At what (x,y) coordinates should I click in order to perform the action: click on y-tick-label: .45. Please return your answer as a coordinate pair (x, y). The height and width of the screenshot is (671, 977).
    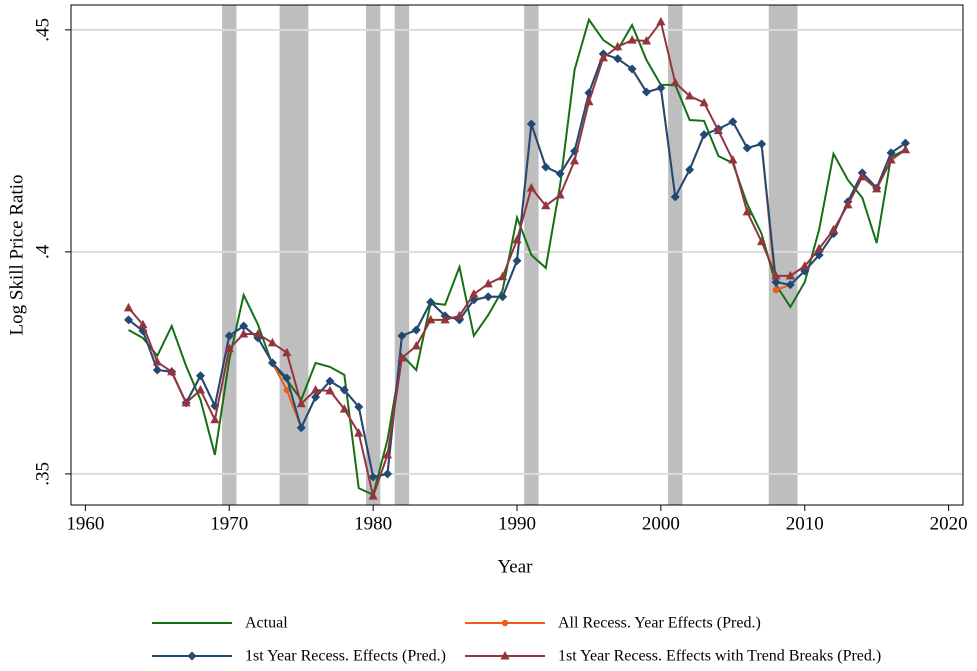
    Looking at the image, I should click on (42, 30).